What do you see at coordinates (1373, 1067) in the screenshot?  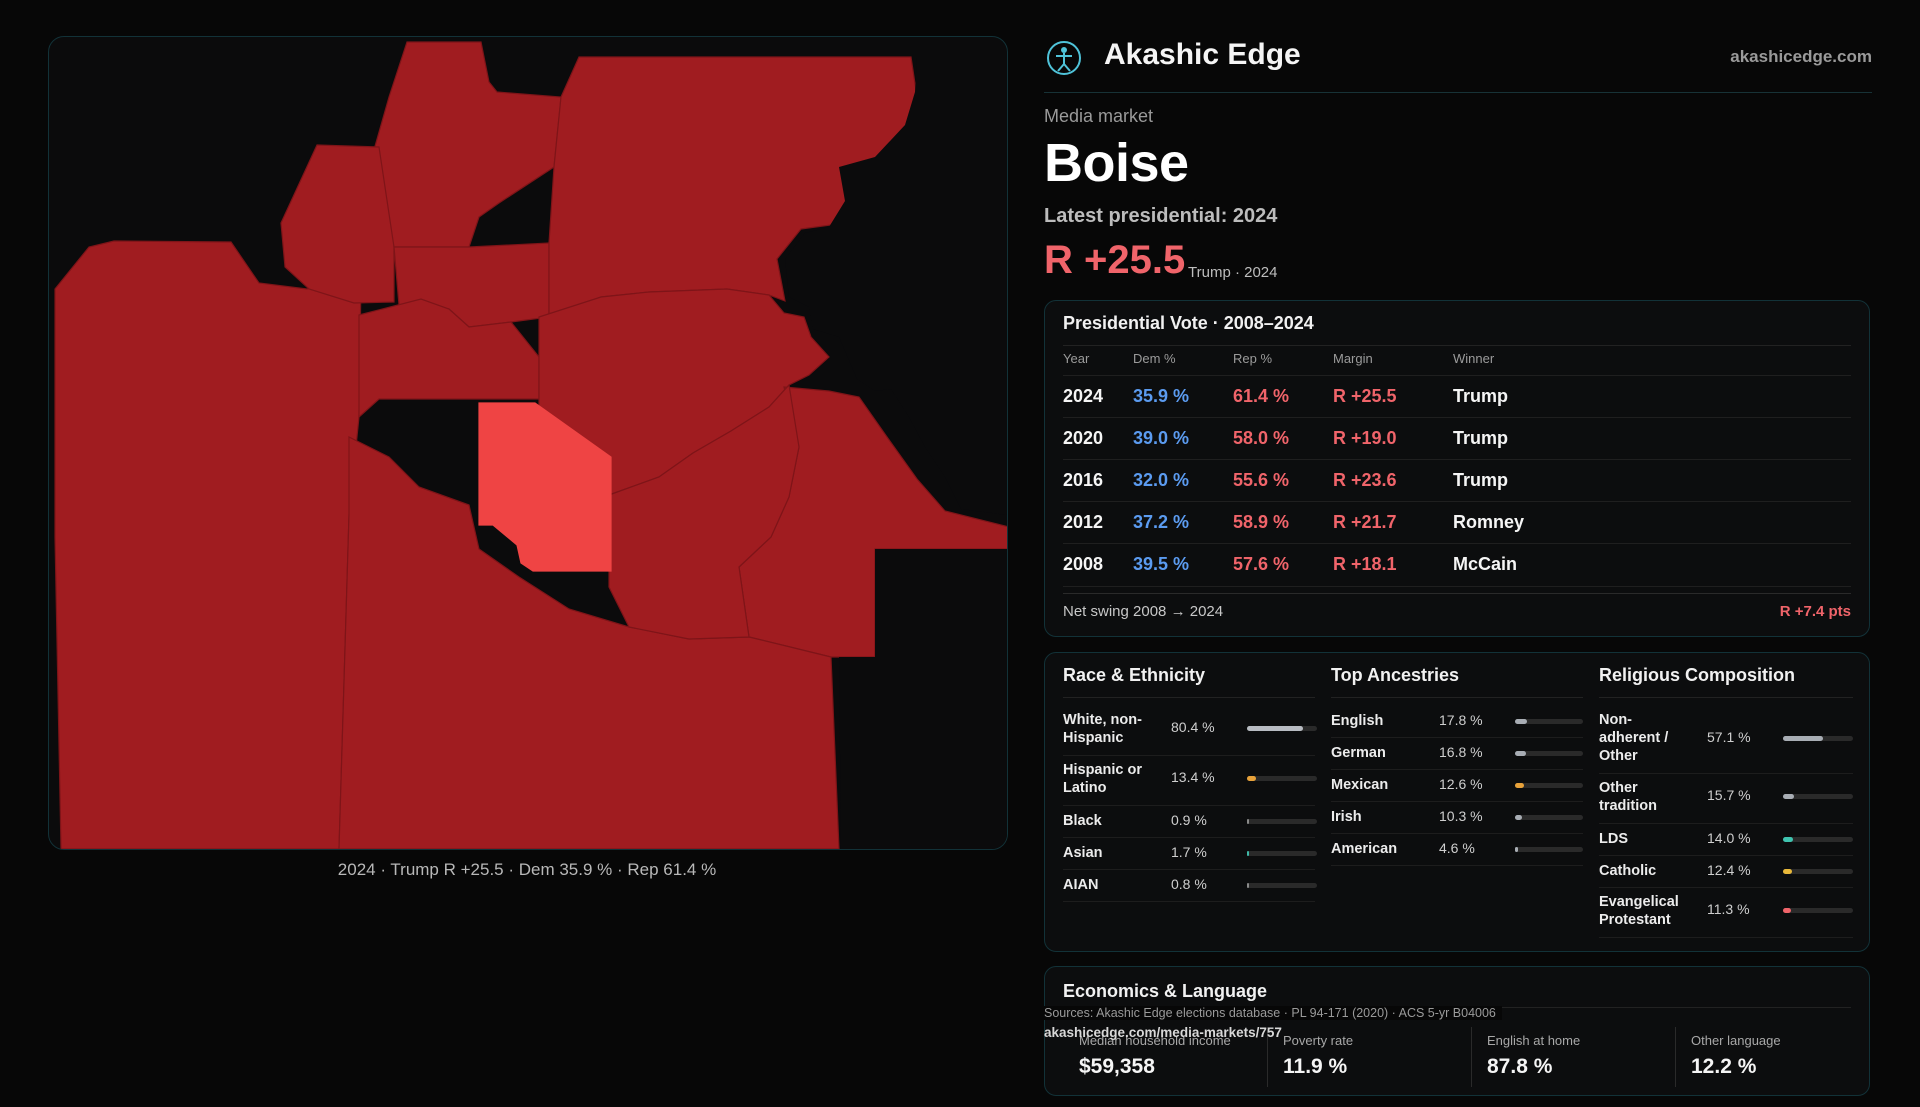 I see `econ-poverty: Poverty rate 11.9 %` at bounding box center [1373, 1067].